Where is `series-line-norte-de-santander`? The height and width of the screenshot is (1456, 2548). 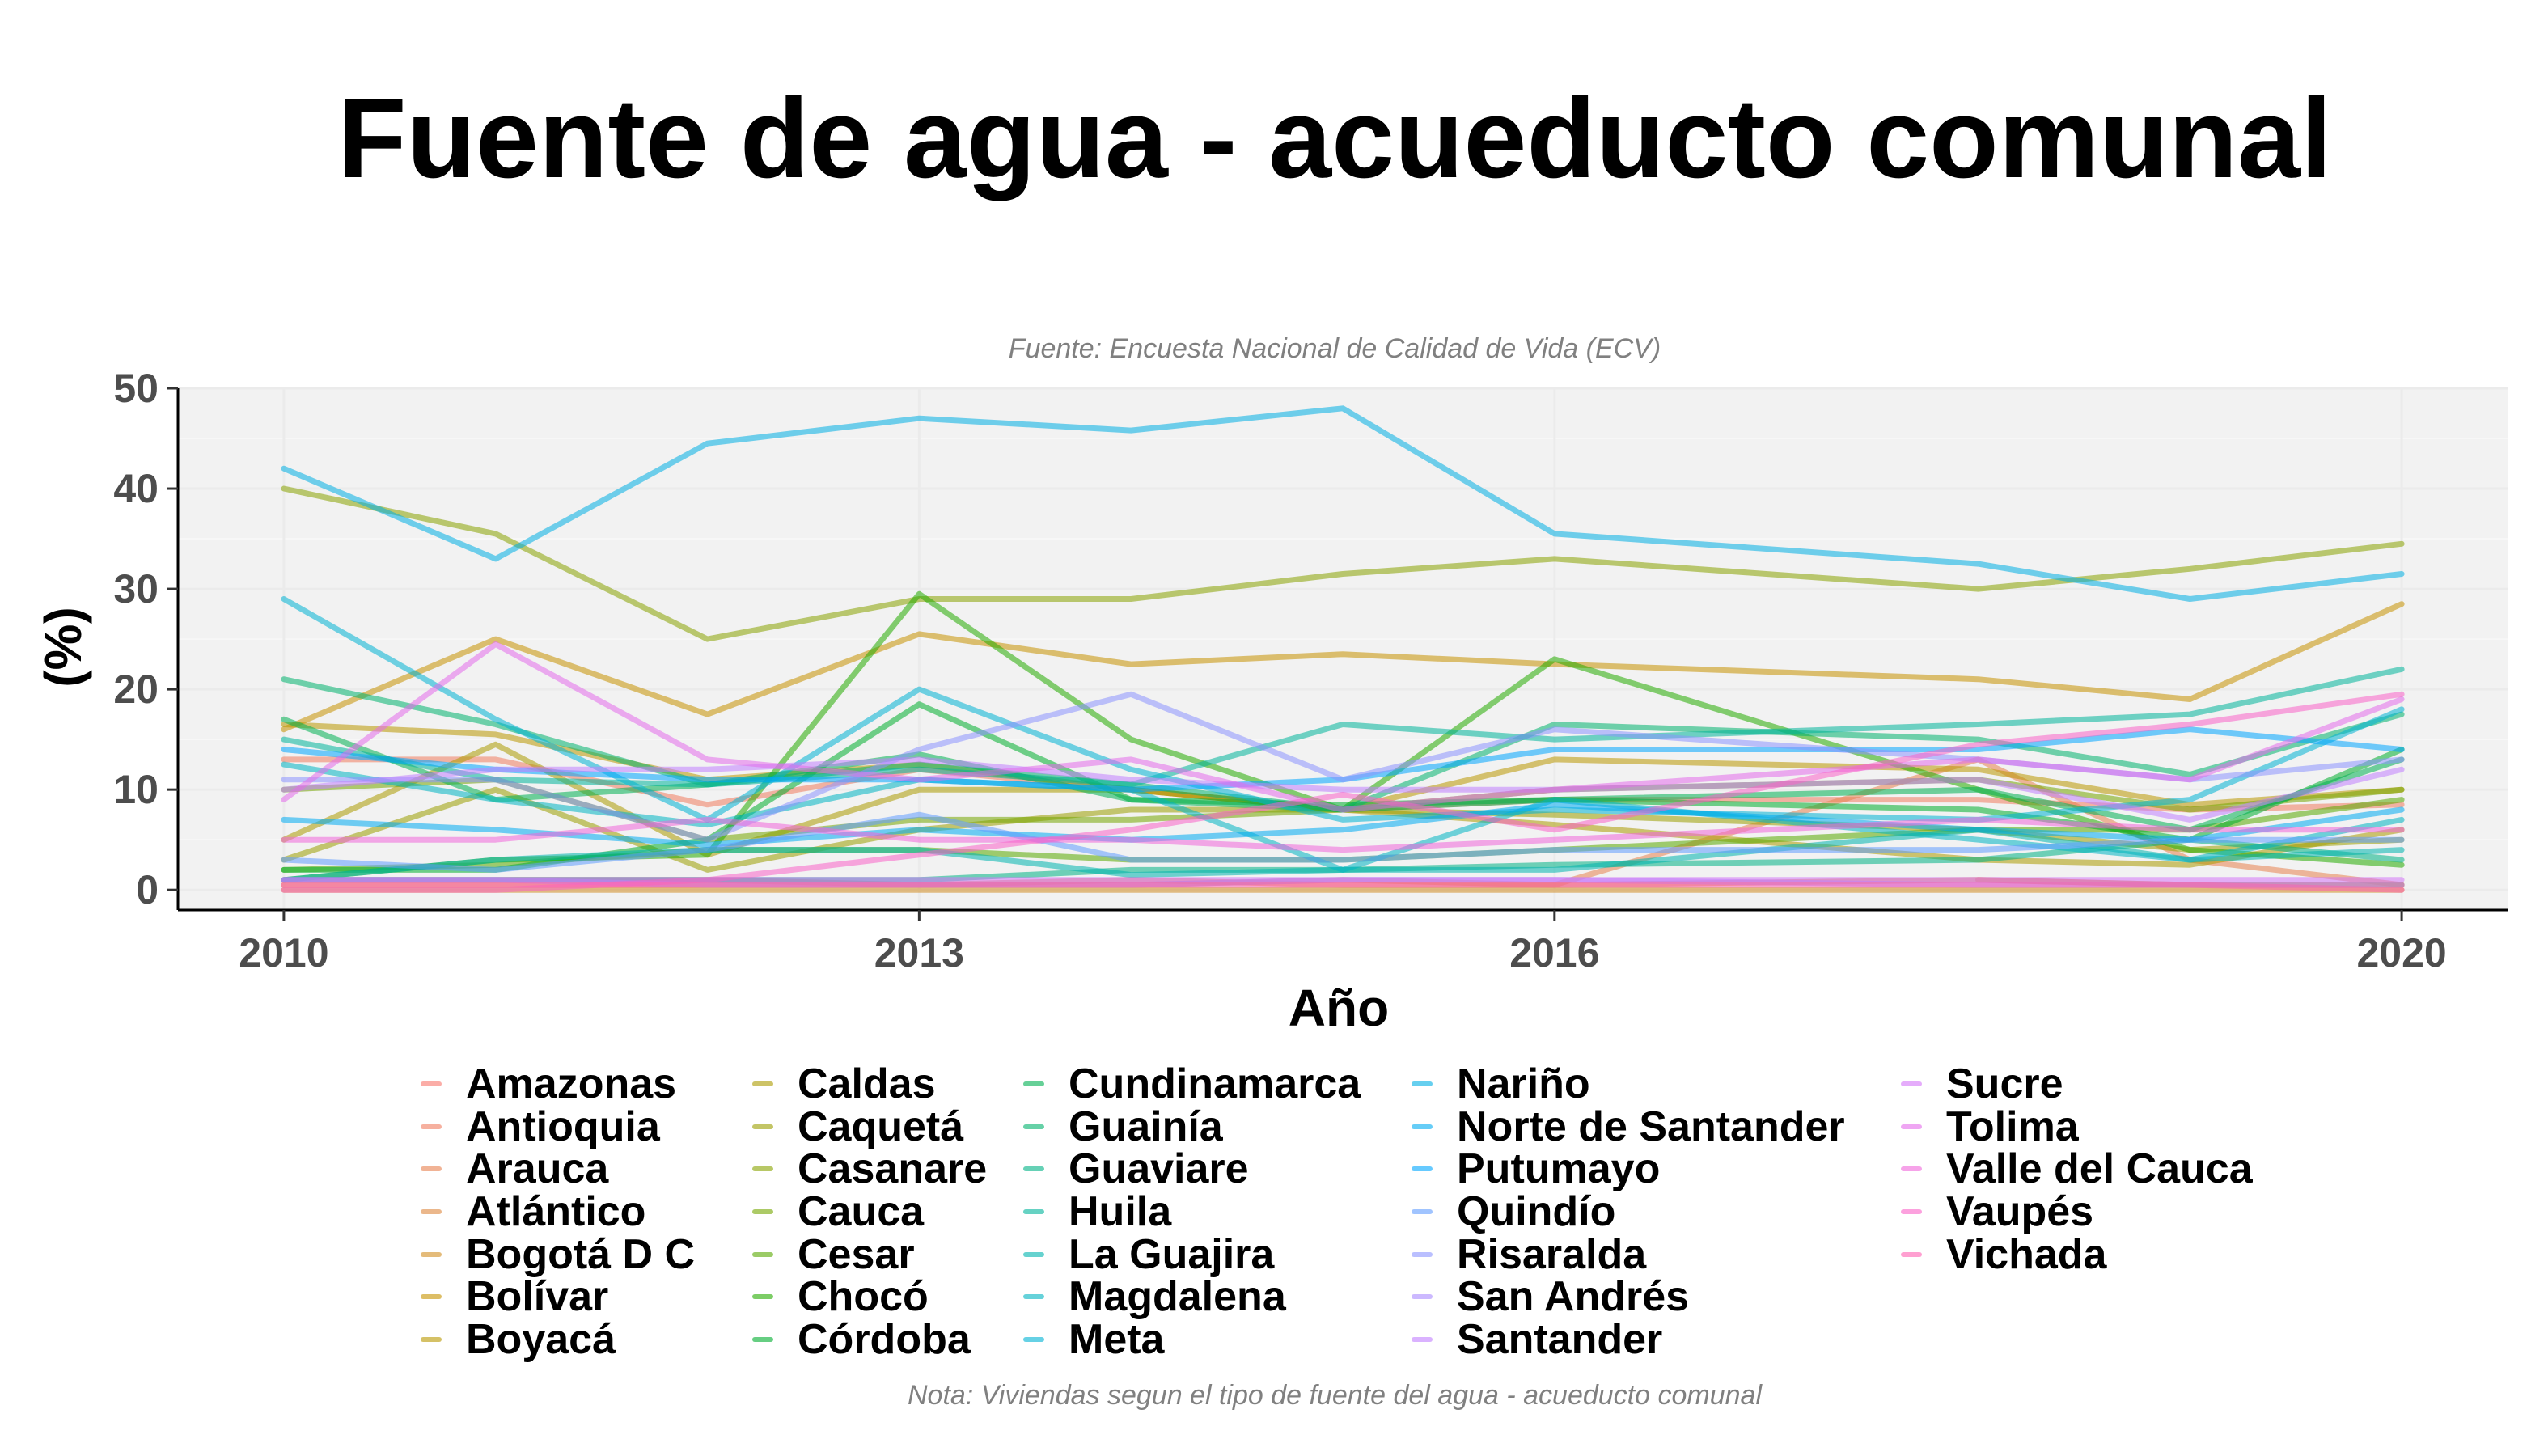
series-line-norte-de-santander is located at coordinates (1343, 825).